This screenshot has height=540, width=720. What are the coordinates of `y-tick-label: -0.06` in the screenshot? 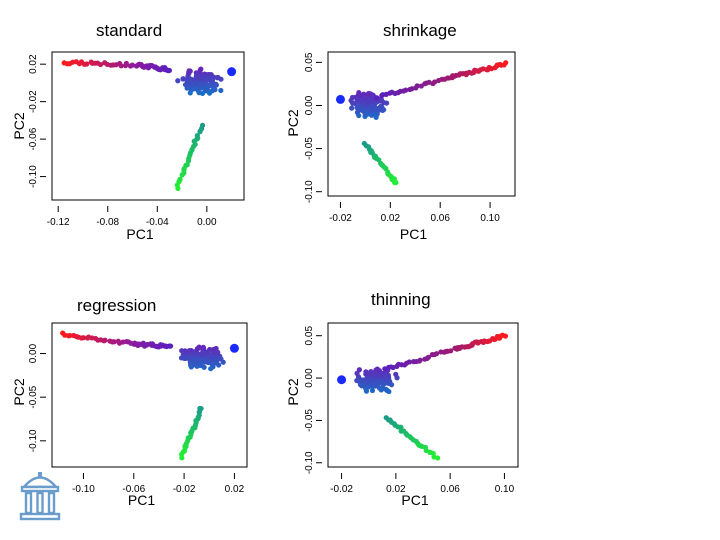 It's located at (33, 138).